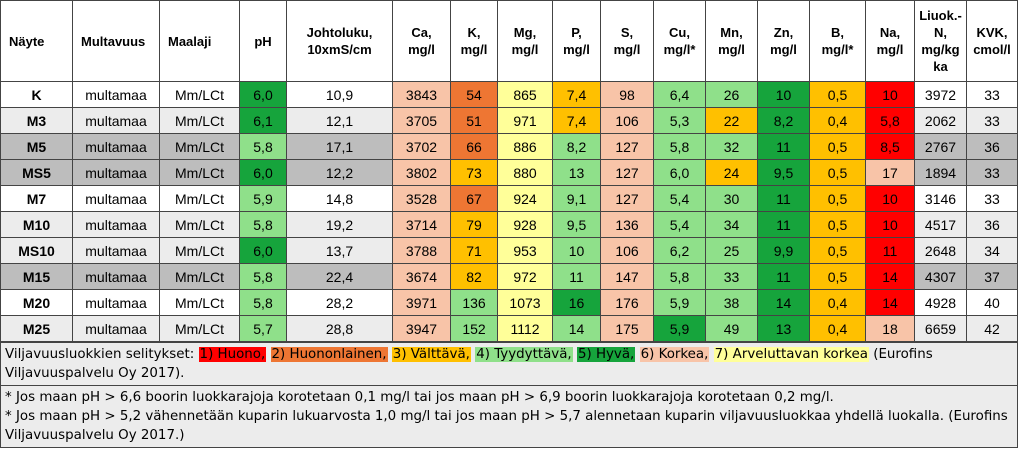 The height and width of the screenshot is (464, 1024). I want to click on value-cell: 54, so click(474, 94).